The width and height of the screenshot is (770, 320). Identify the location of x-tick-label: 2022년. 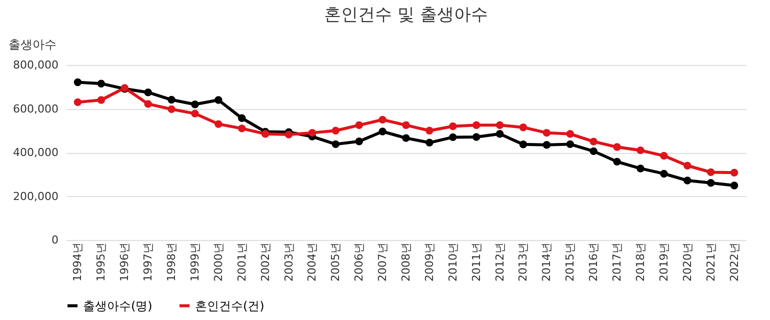
(734, 262).